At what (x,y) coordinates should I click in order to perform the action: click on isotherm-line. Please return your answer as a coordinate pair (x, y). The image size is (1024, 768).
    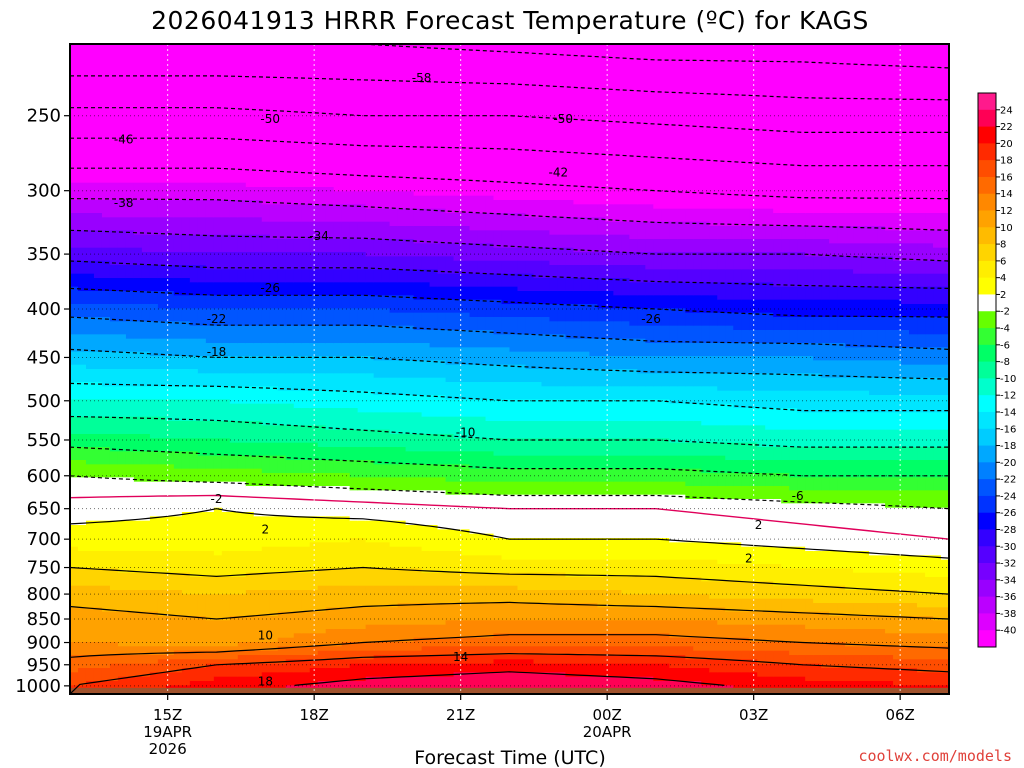
    Looking at the image, I should click on (509, 678).